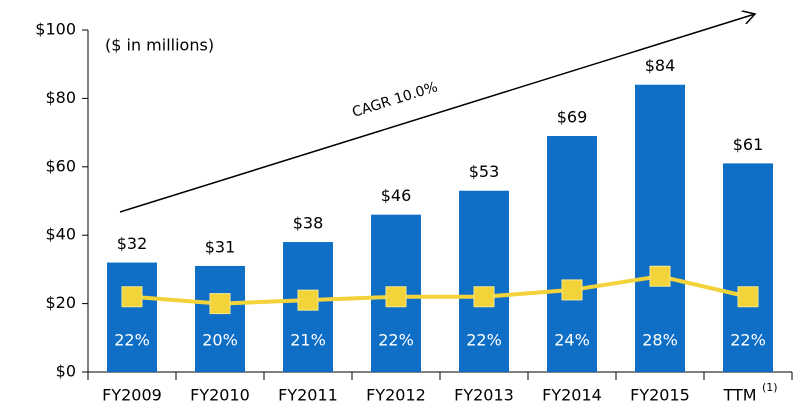 The width and height of the screenshot is (796, 418). I want to click on y-tick-label: $60, so click(60, 165).